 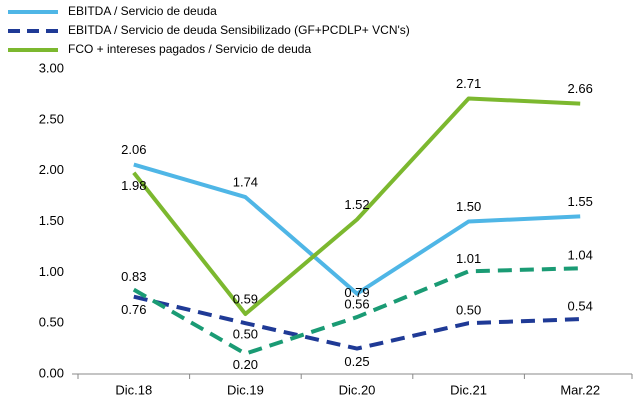 I want to click on x-tick-label: Dic.21, so click(x=468, y=389).